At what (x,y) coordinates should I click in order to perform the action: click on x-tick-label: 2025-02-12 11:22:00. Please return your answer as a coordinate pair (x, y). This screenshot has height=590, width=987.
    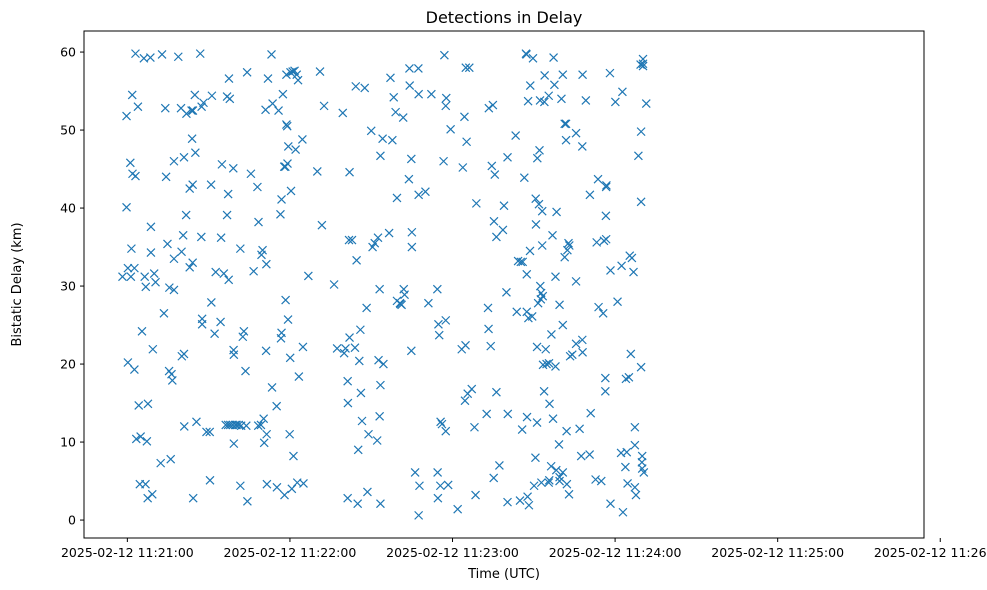
    Looking at the image, I should click on (290, 552).